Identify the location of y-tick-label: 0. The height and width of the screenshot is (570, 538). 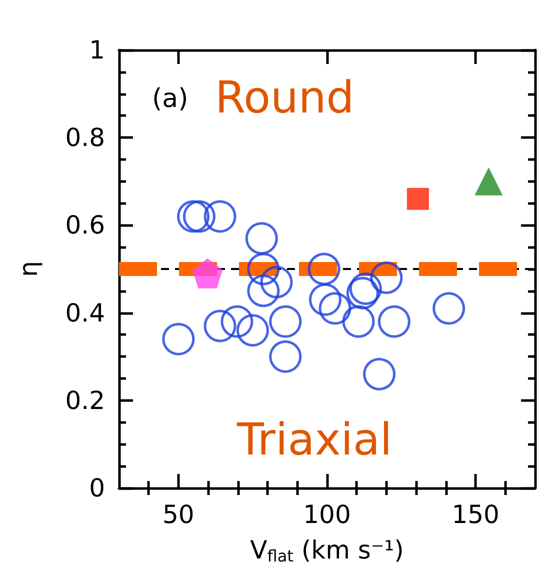
(97, 488).